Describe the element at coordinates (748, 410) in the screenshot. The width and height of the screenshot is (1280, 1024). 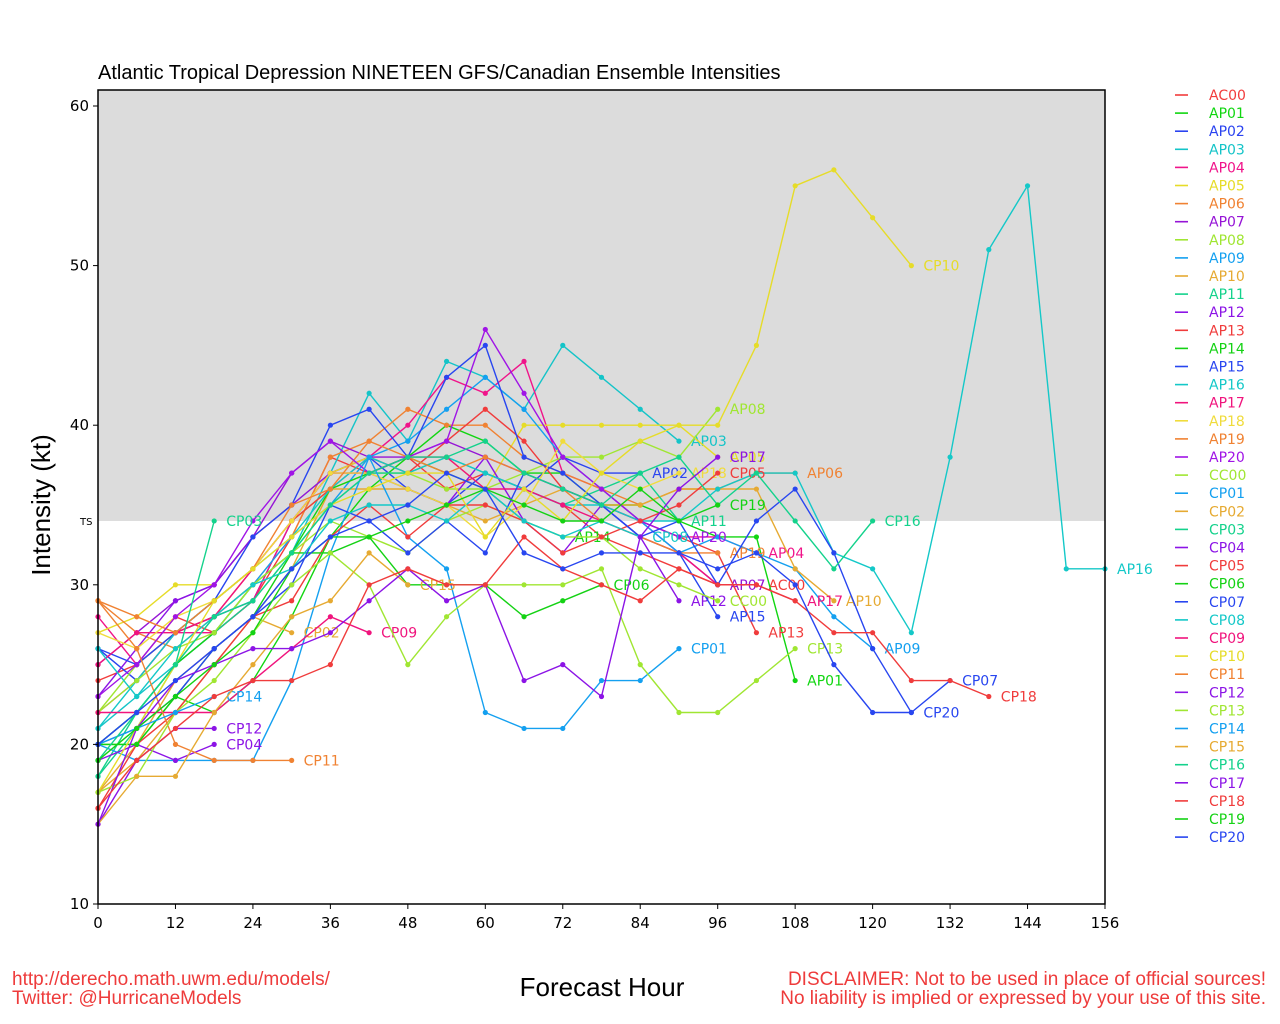
I see `series-end-label: AP08` at that location.